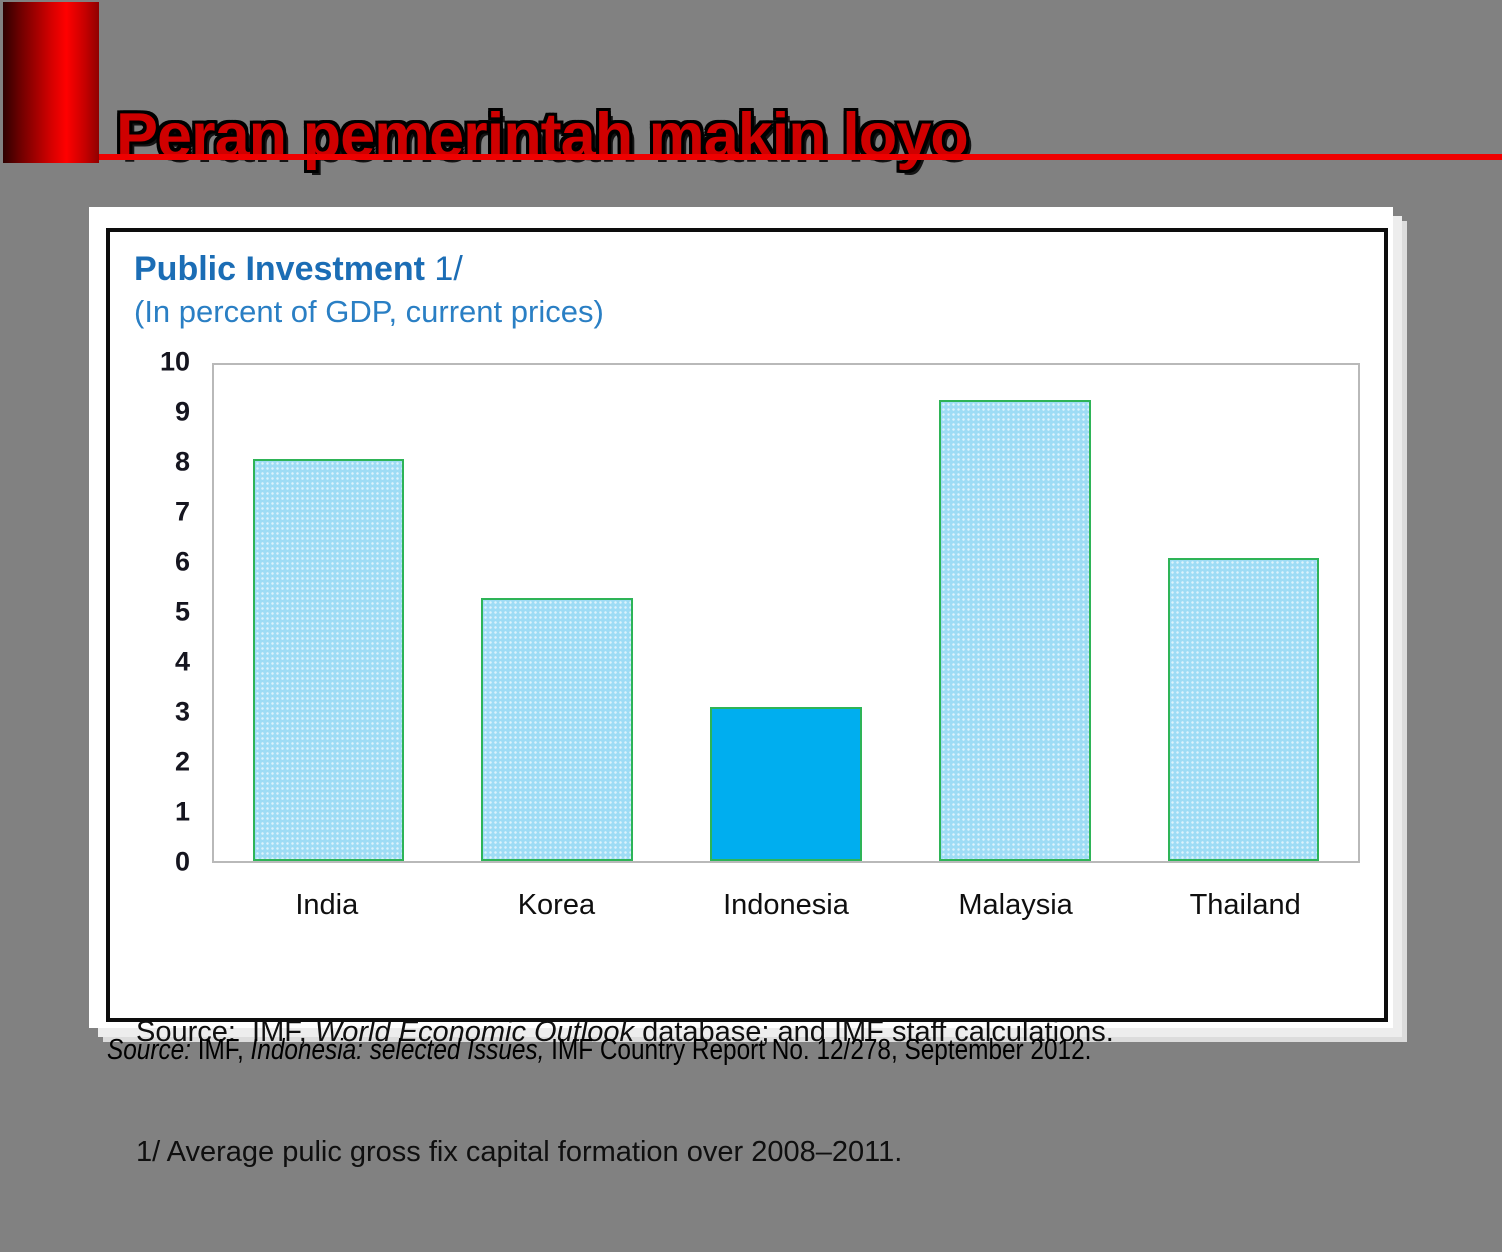  I want to click on bar-thailand, so click(1243, 709).